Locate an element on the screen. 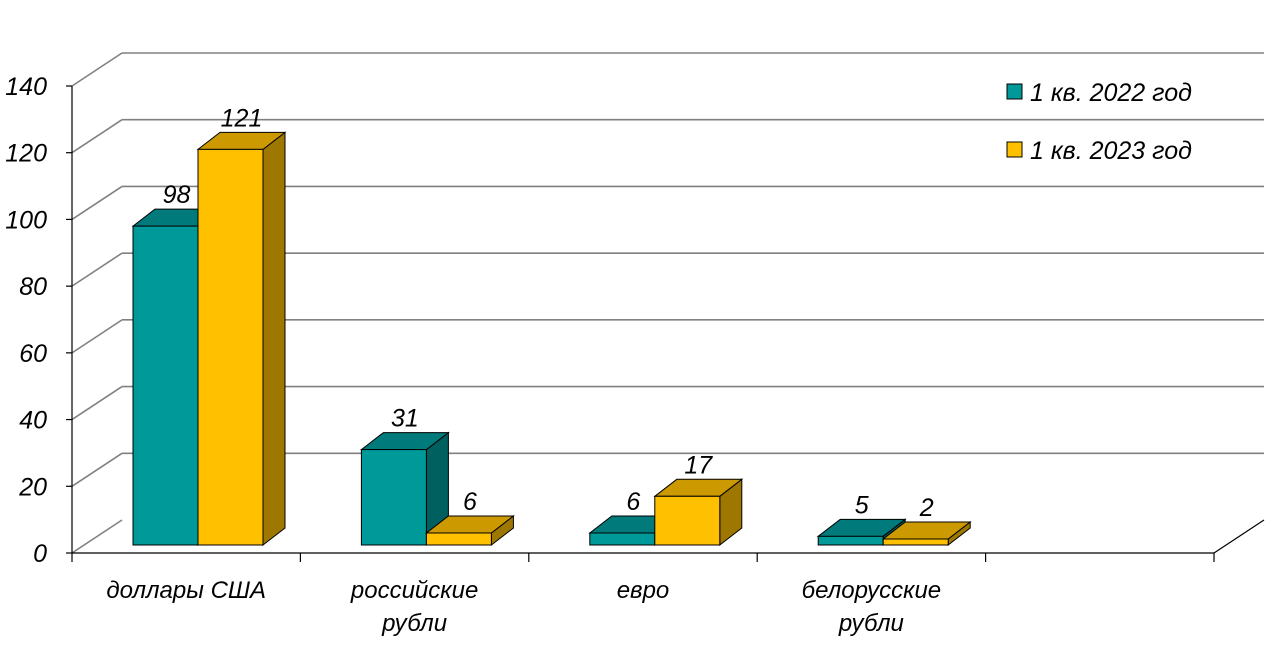  data-label: 5 is located at coordinates (862, 505).